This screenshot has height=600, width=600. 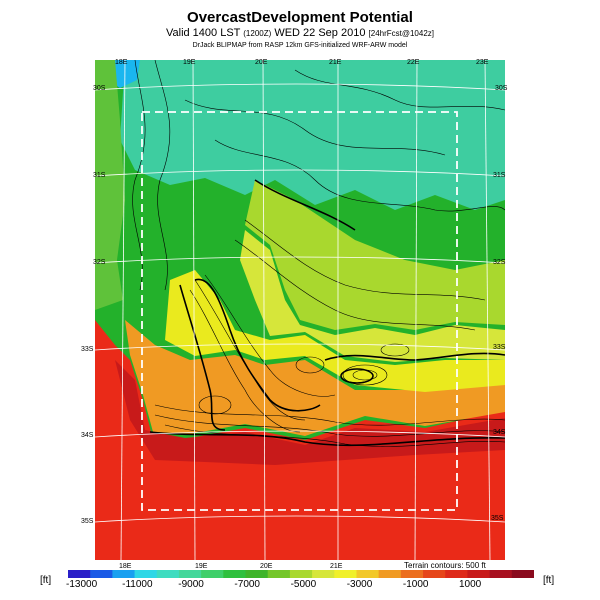 I want to click on escarpment-yellow-band, so click(x=372, y=296).